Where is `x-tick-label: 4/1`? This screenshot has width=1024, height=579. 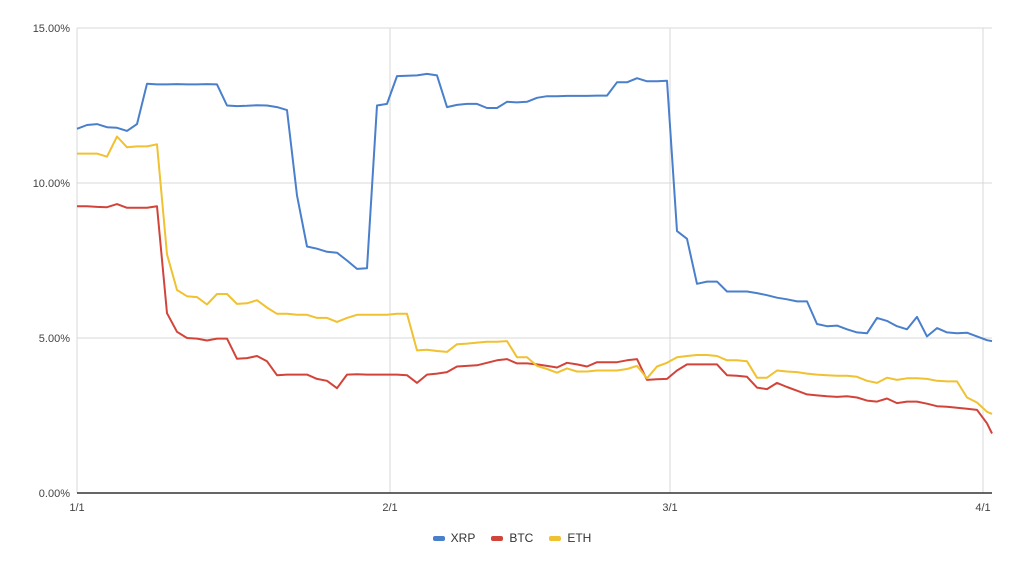
x-tick-label: 4/1 is located at coordinates (982, 508).